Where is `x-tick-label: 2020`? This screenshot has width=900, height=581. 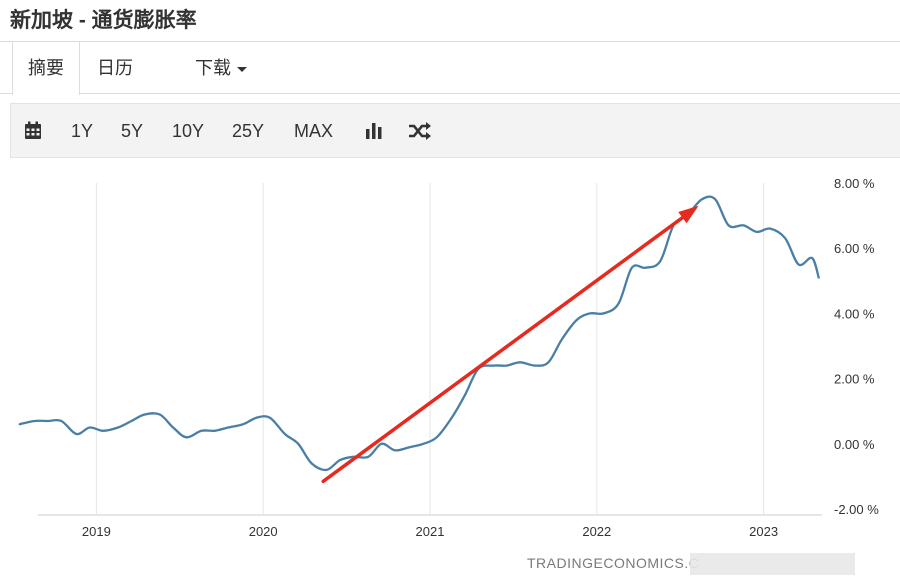
x-tick-label: 2020 is located at coordinates (263, 531).